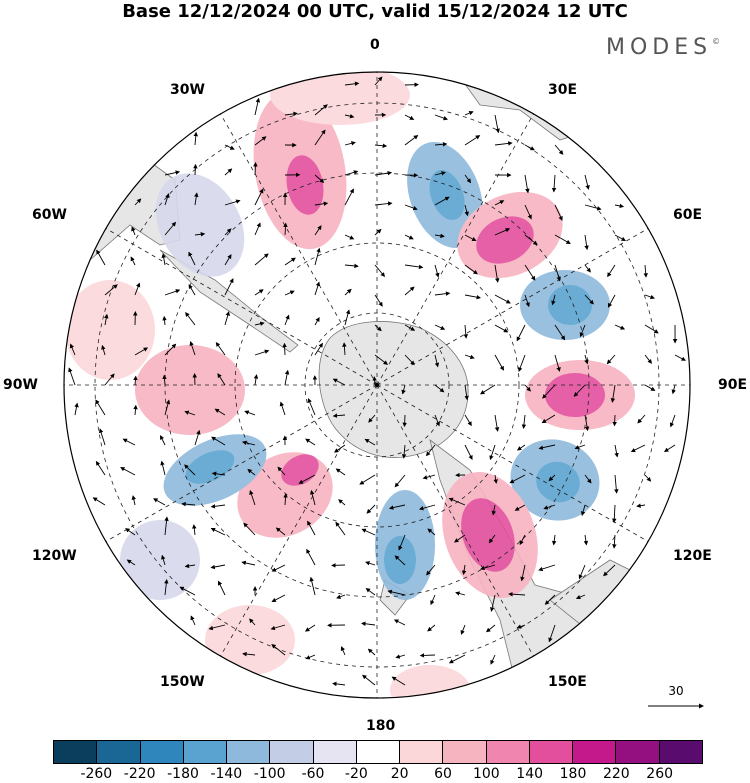 This screenshot has width=750, height=783. What do you see at coordinates (49, 215) in the screenshot?
I see `lon-label-60w: 60W` at bounding box center [49, 215].